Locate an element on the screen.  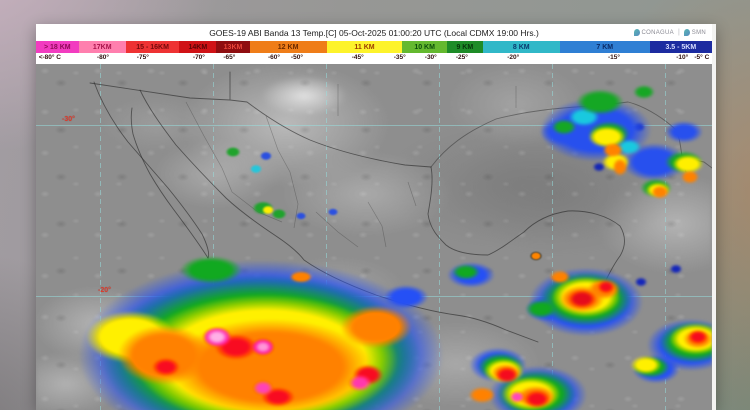
conagua-logo-label: CONAGUA is located at coordinates (657, 32).